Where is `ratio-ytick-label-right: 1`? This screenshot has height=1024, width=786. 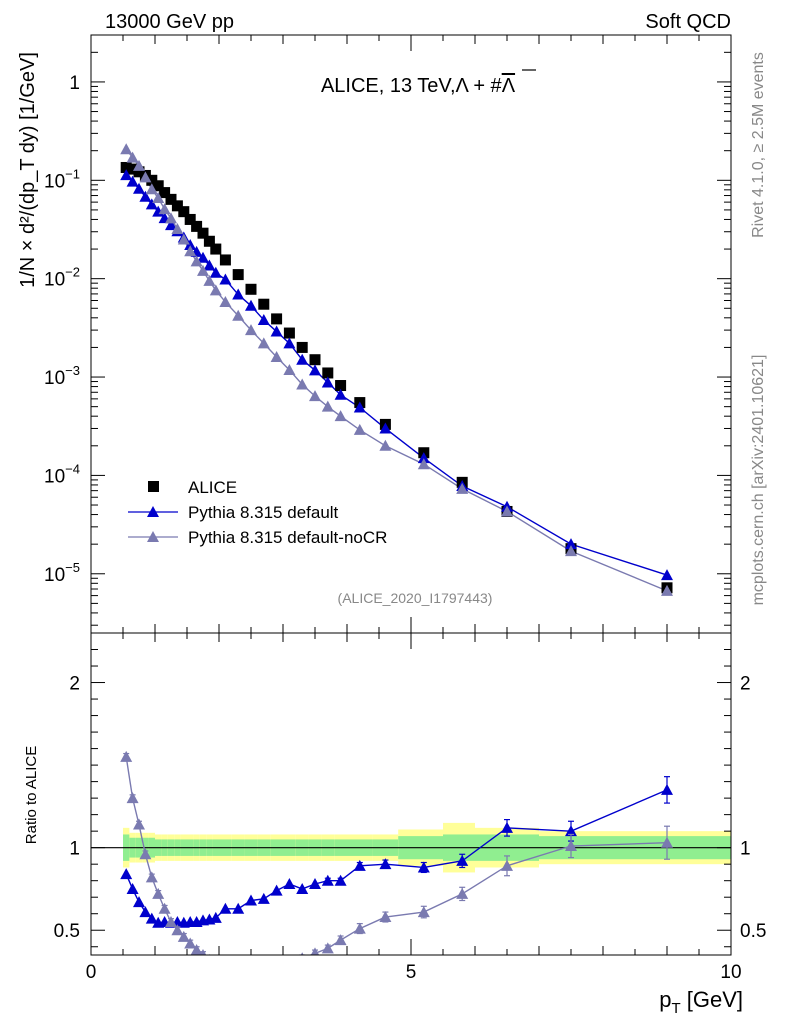
ratio-ytick-label-right: 1 is located at coordinates (745, 849).